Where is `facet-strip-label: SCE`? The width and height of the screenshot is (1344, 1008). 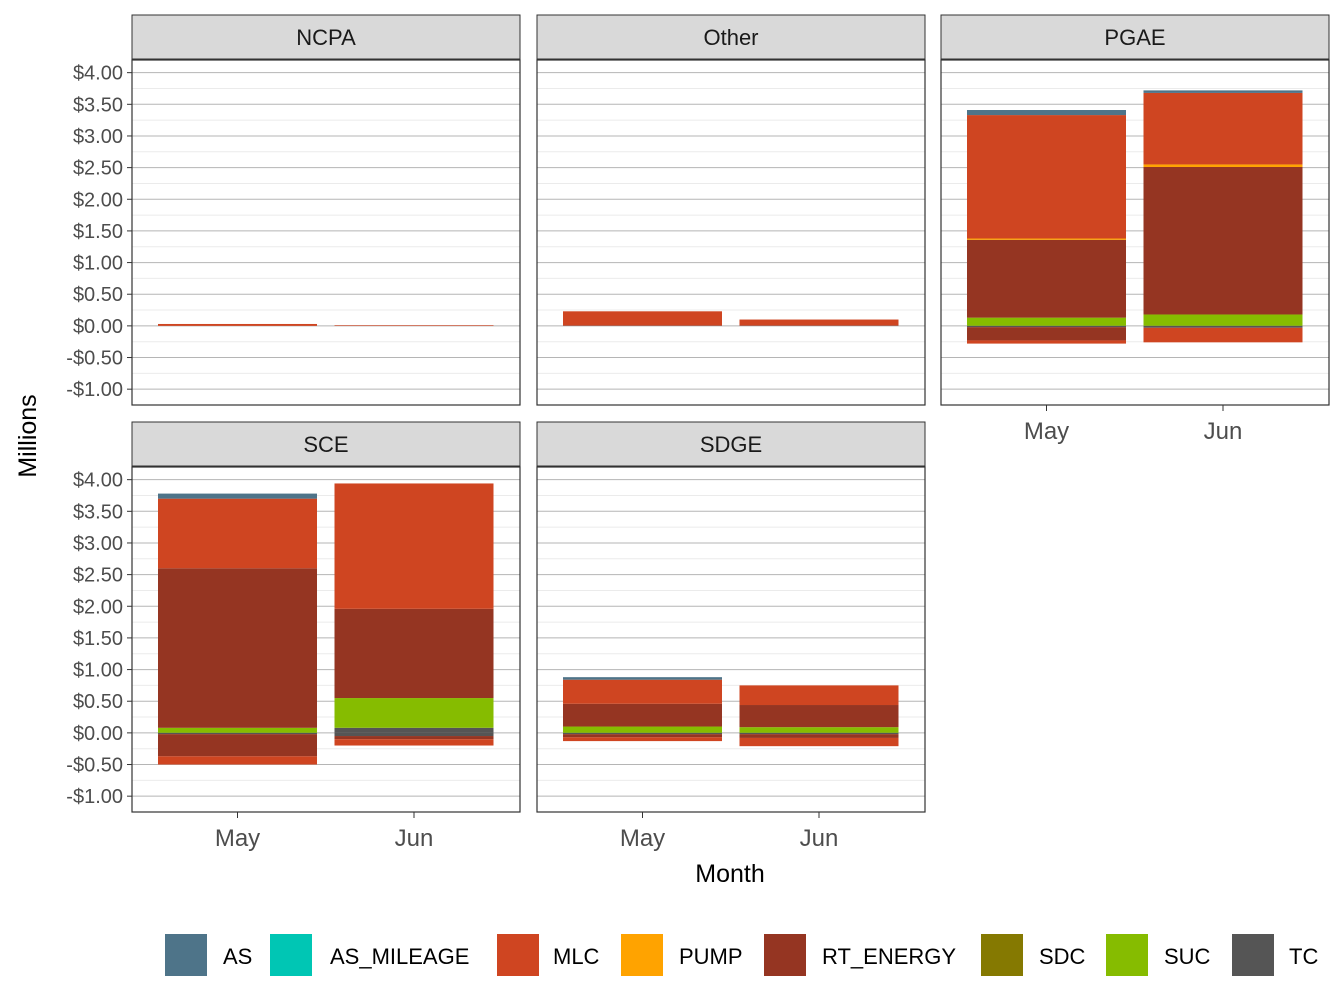 facet-strip-label: SCE is located at coordinates (325, 444).